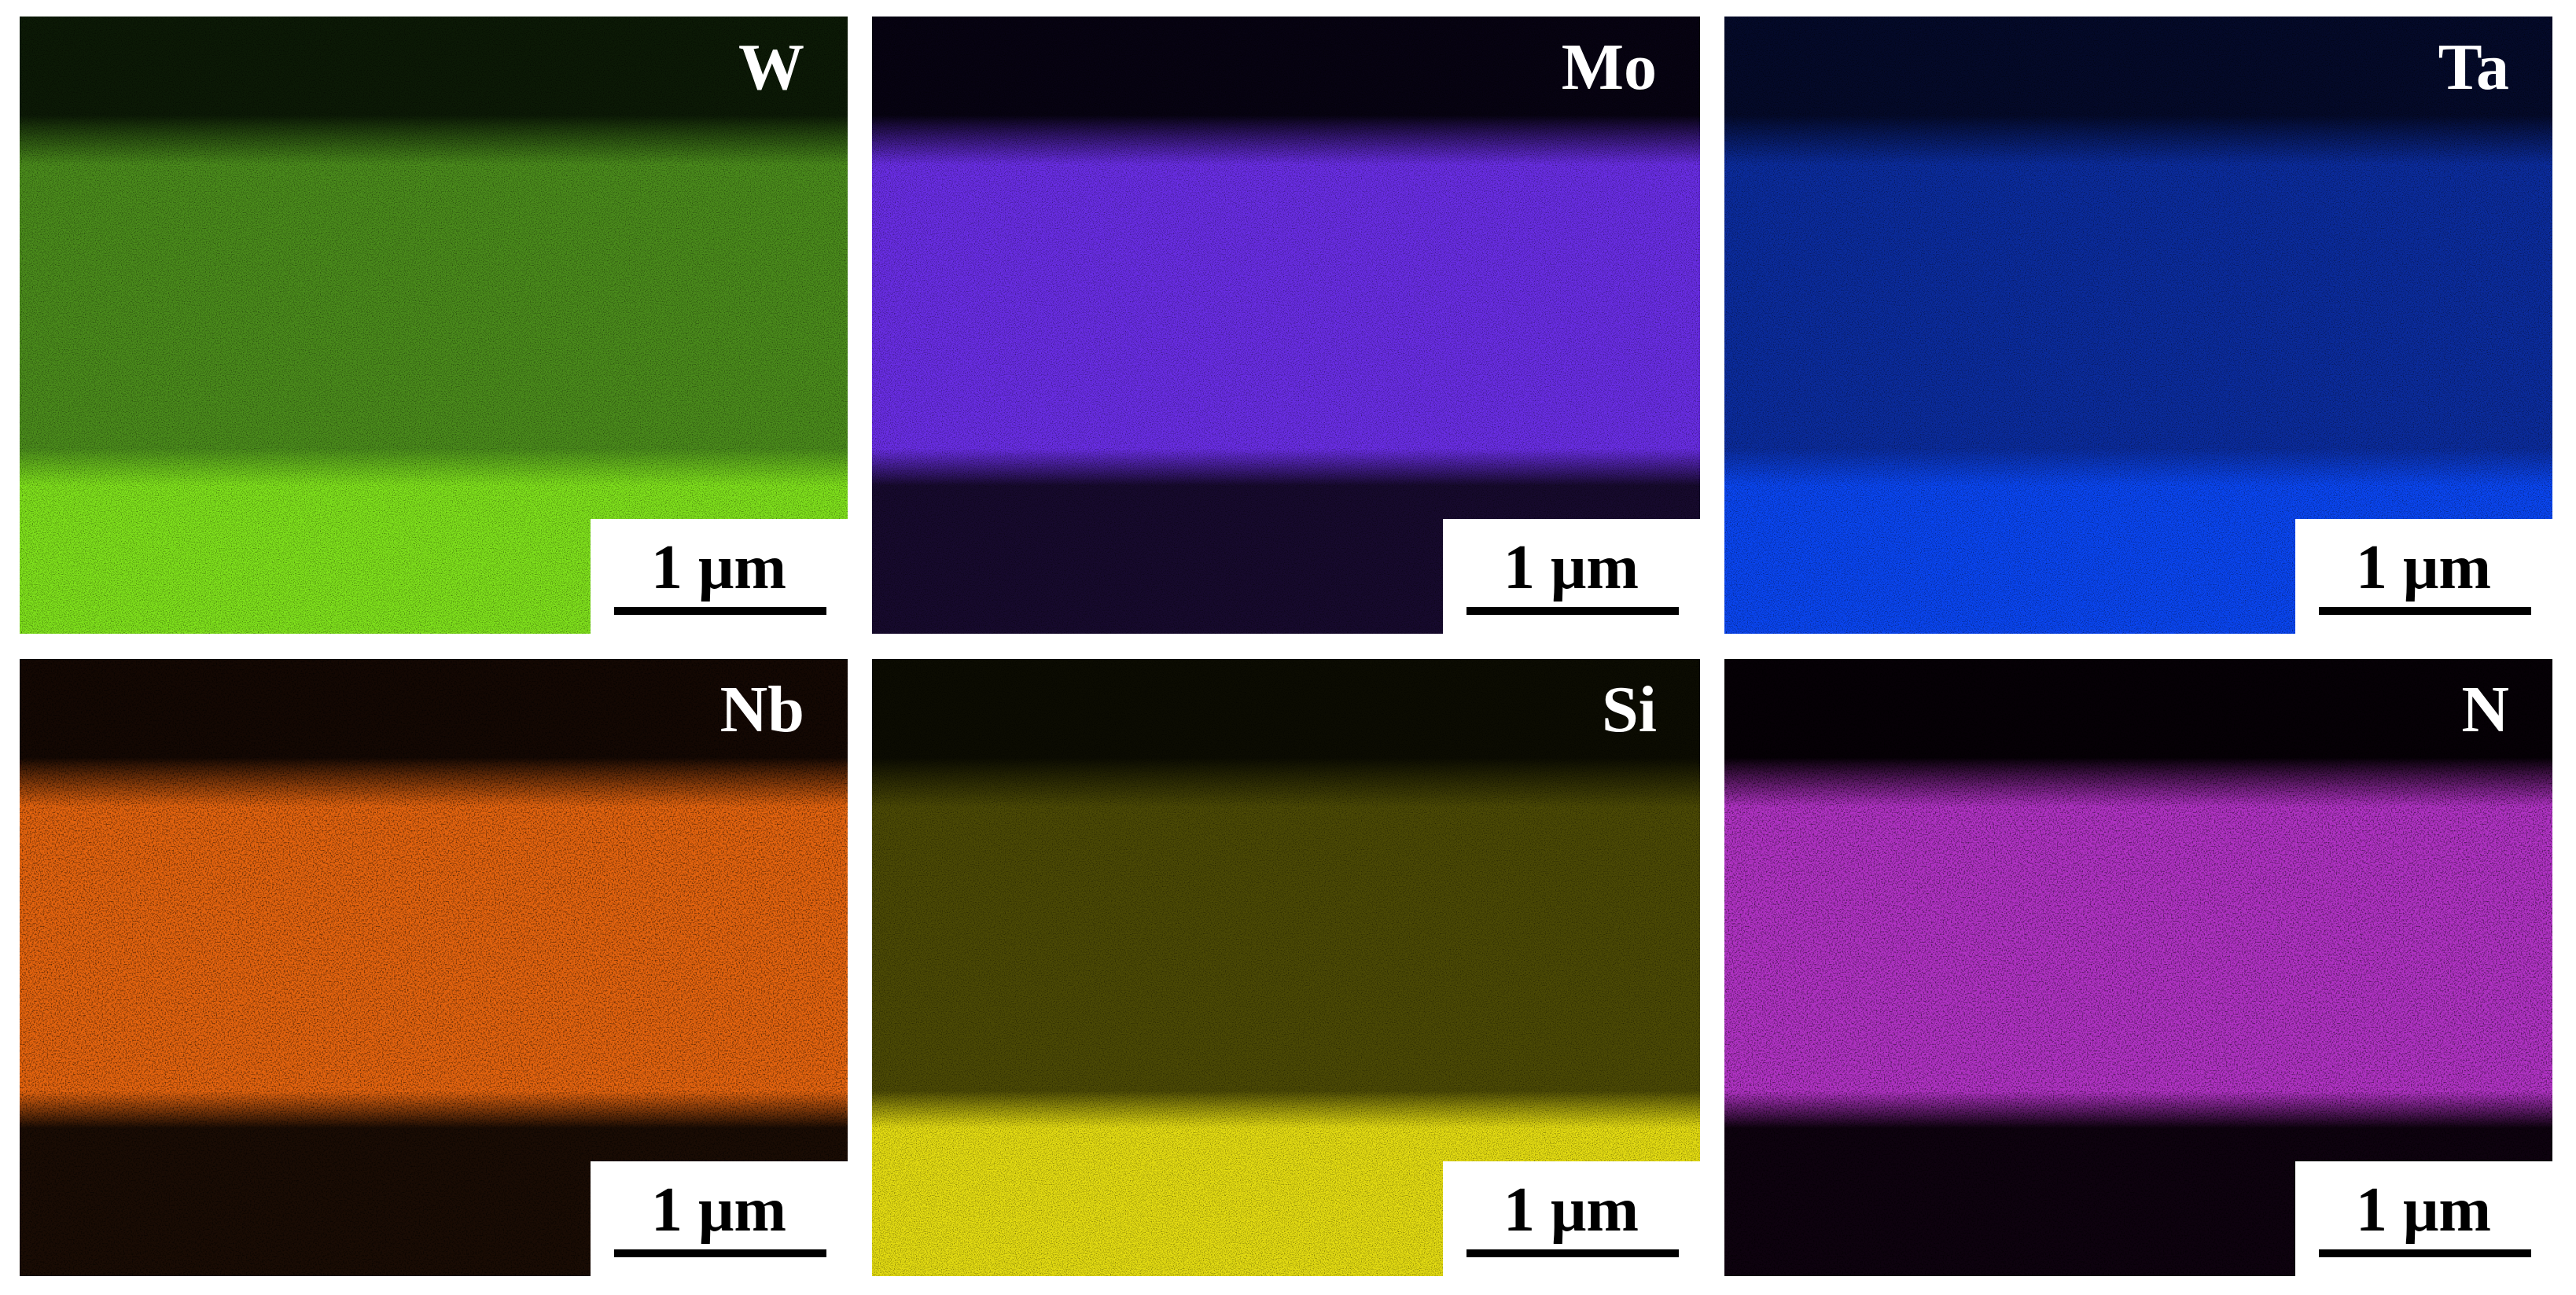 The width and height of the screenshot is (2576, 1295). What do you see at coordinates (2485, 710) in the screenshot?
I see `element-label: N` at bounding box center [2485, 710].